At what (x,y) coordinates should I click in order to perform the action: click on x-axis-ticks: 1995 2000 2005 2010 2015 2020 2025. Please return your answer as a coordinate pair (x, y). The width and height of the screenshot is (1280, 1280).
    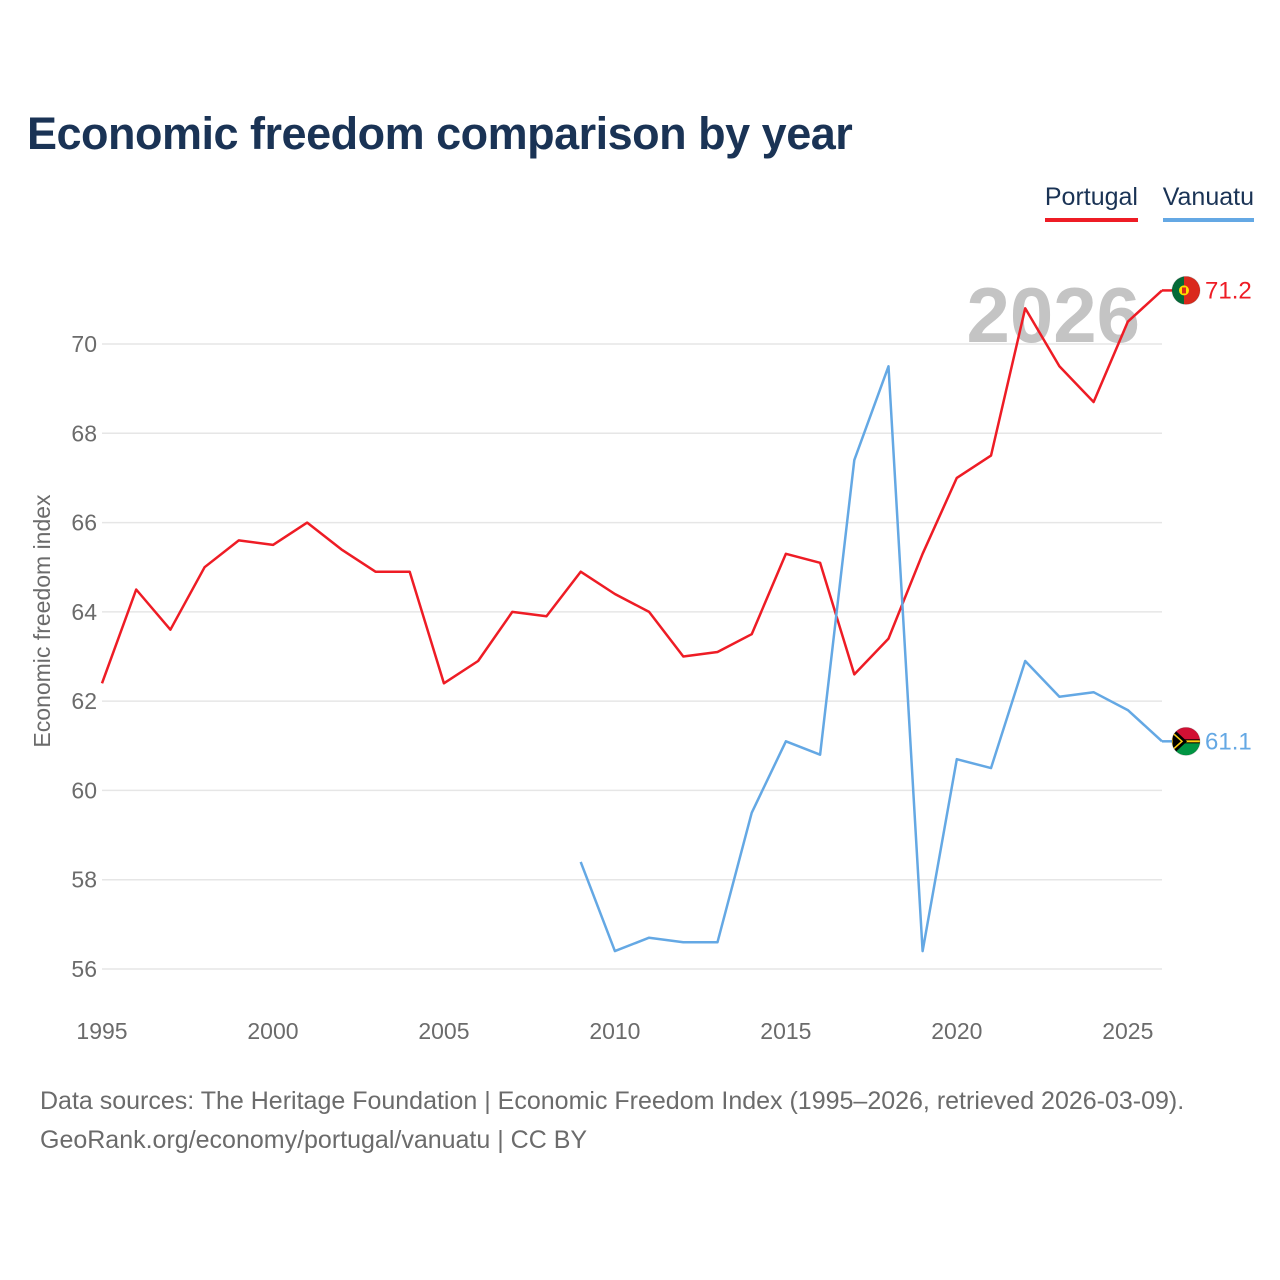
    Looking at the image, I should click on (614, 1031).